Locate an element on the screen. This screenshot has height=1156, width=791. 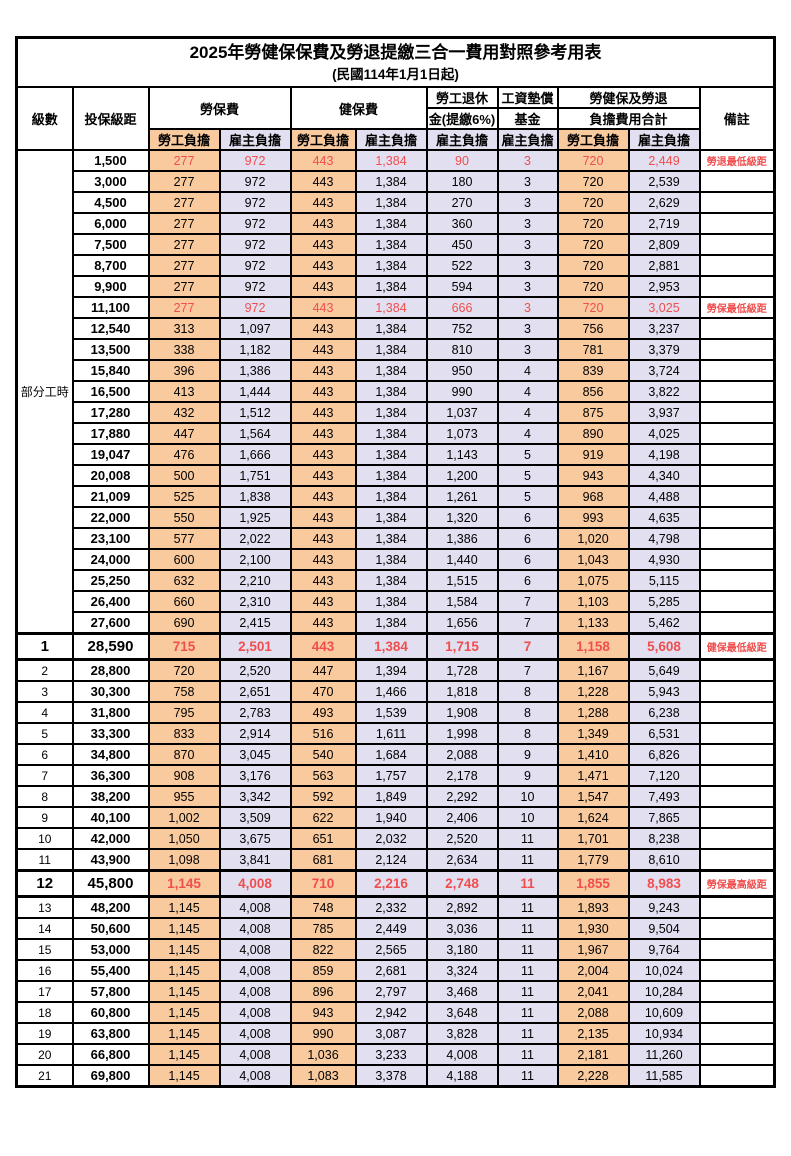
labor-employee-cell: 1,050 is located at coordinates (184, 838).